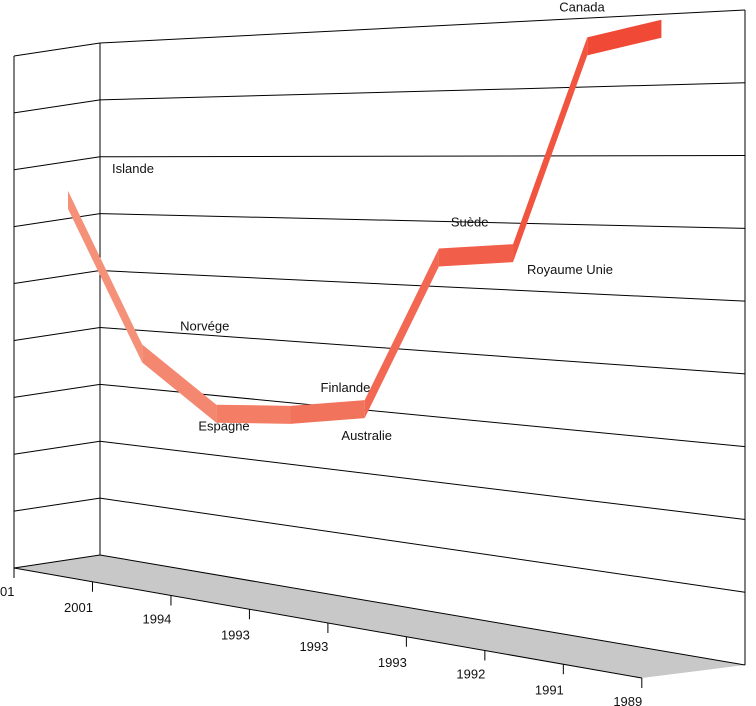  I want to click on x-tick-label: 1992, so click(470, 674).